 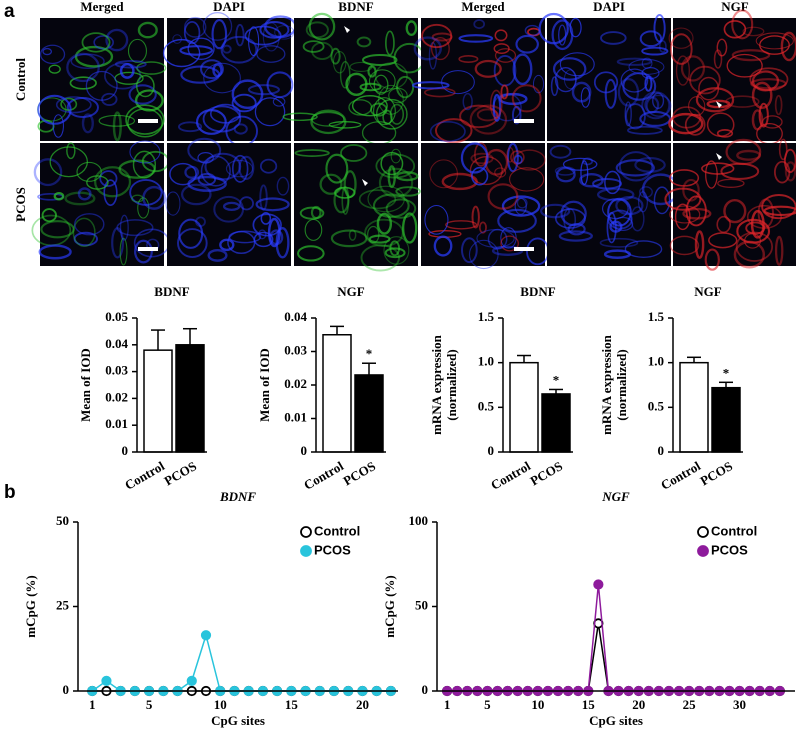 I want to click on y-axis-label: mRNA expression, so click(x=606, y=384).